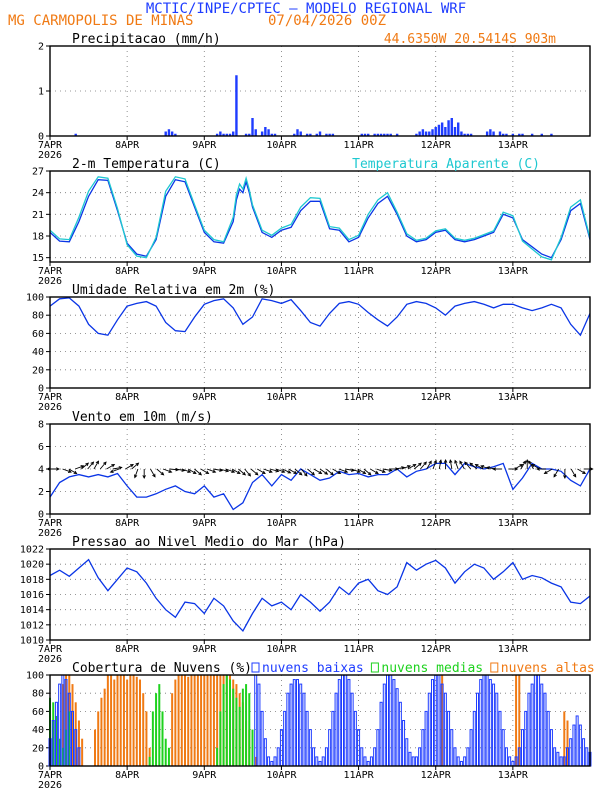  I want to click on y-tick-label: 1010, so click(32, 641).